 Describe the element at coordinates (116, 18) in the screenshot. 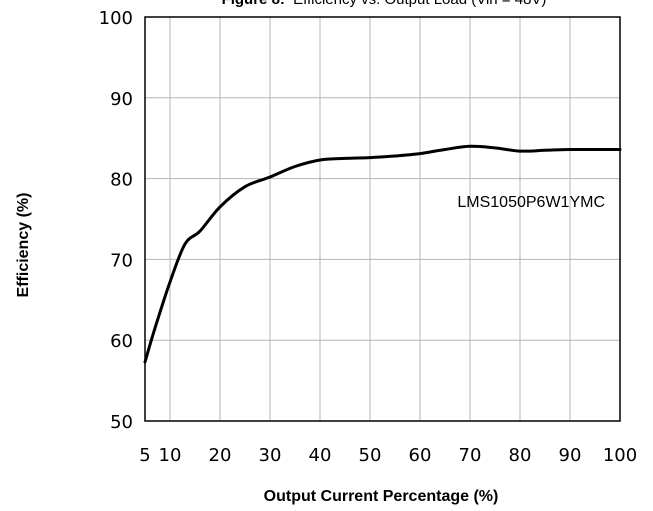

I see `y-tick-label: 100` at that location.